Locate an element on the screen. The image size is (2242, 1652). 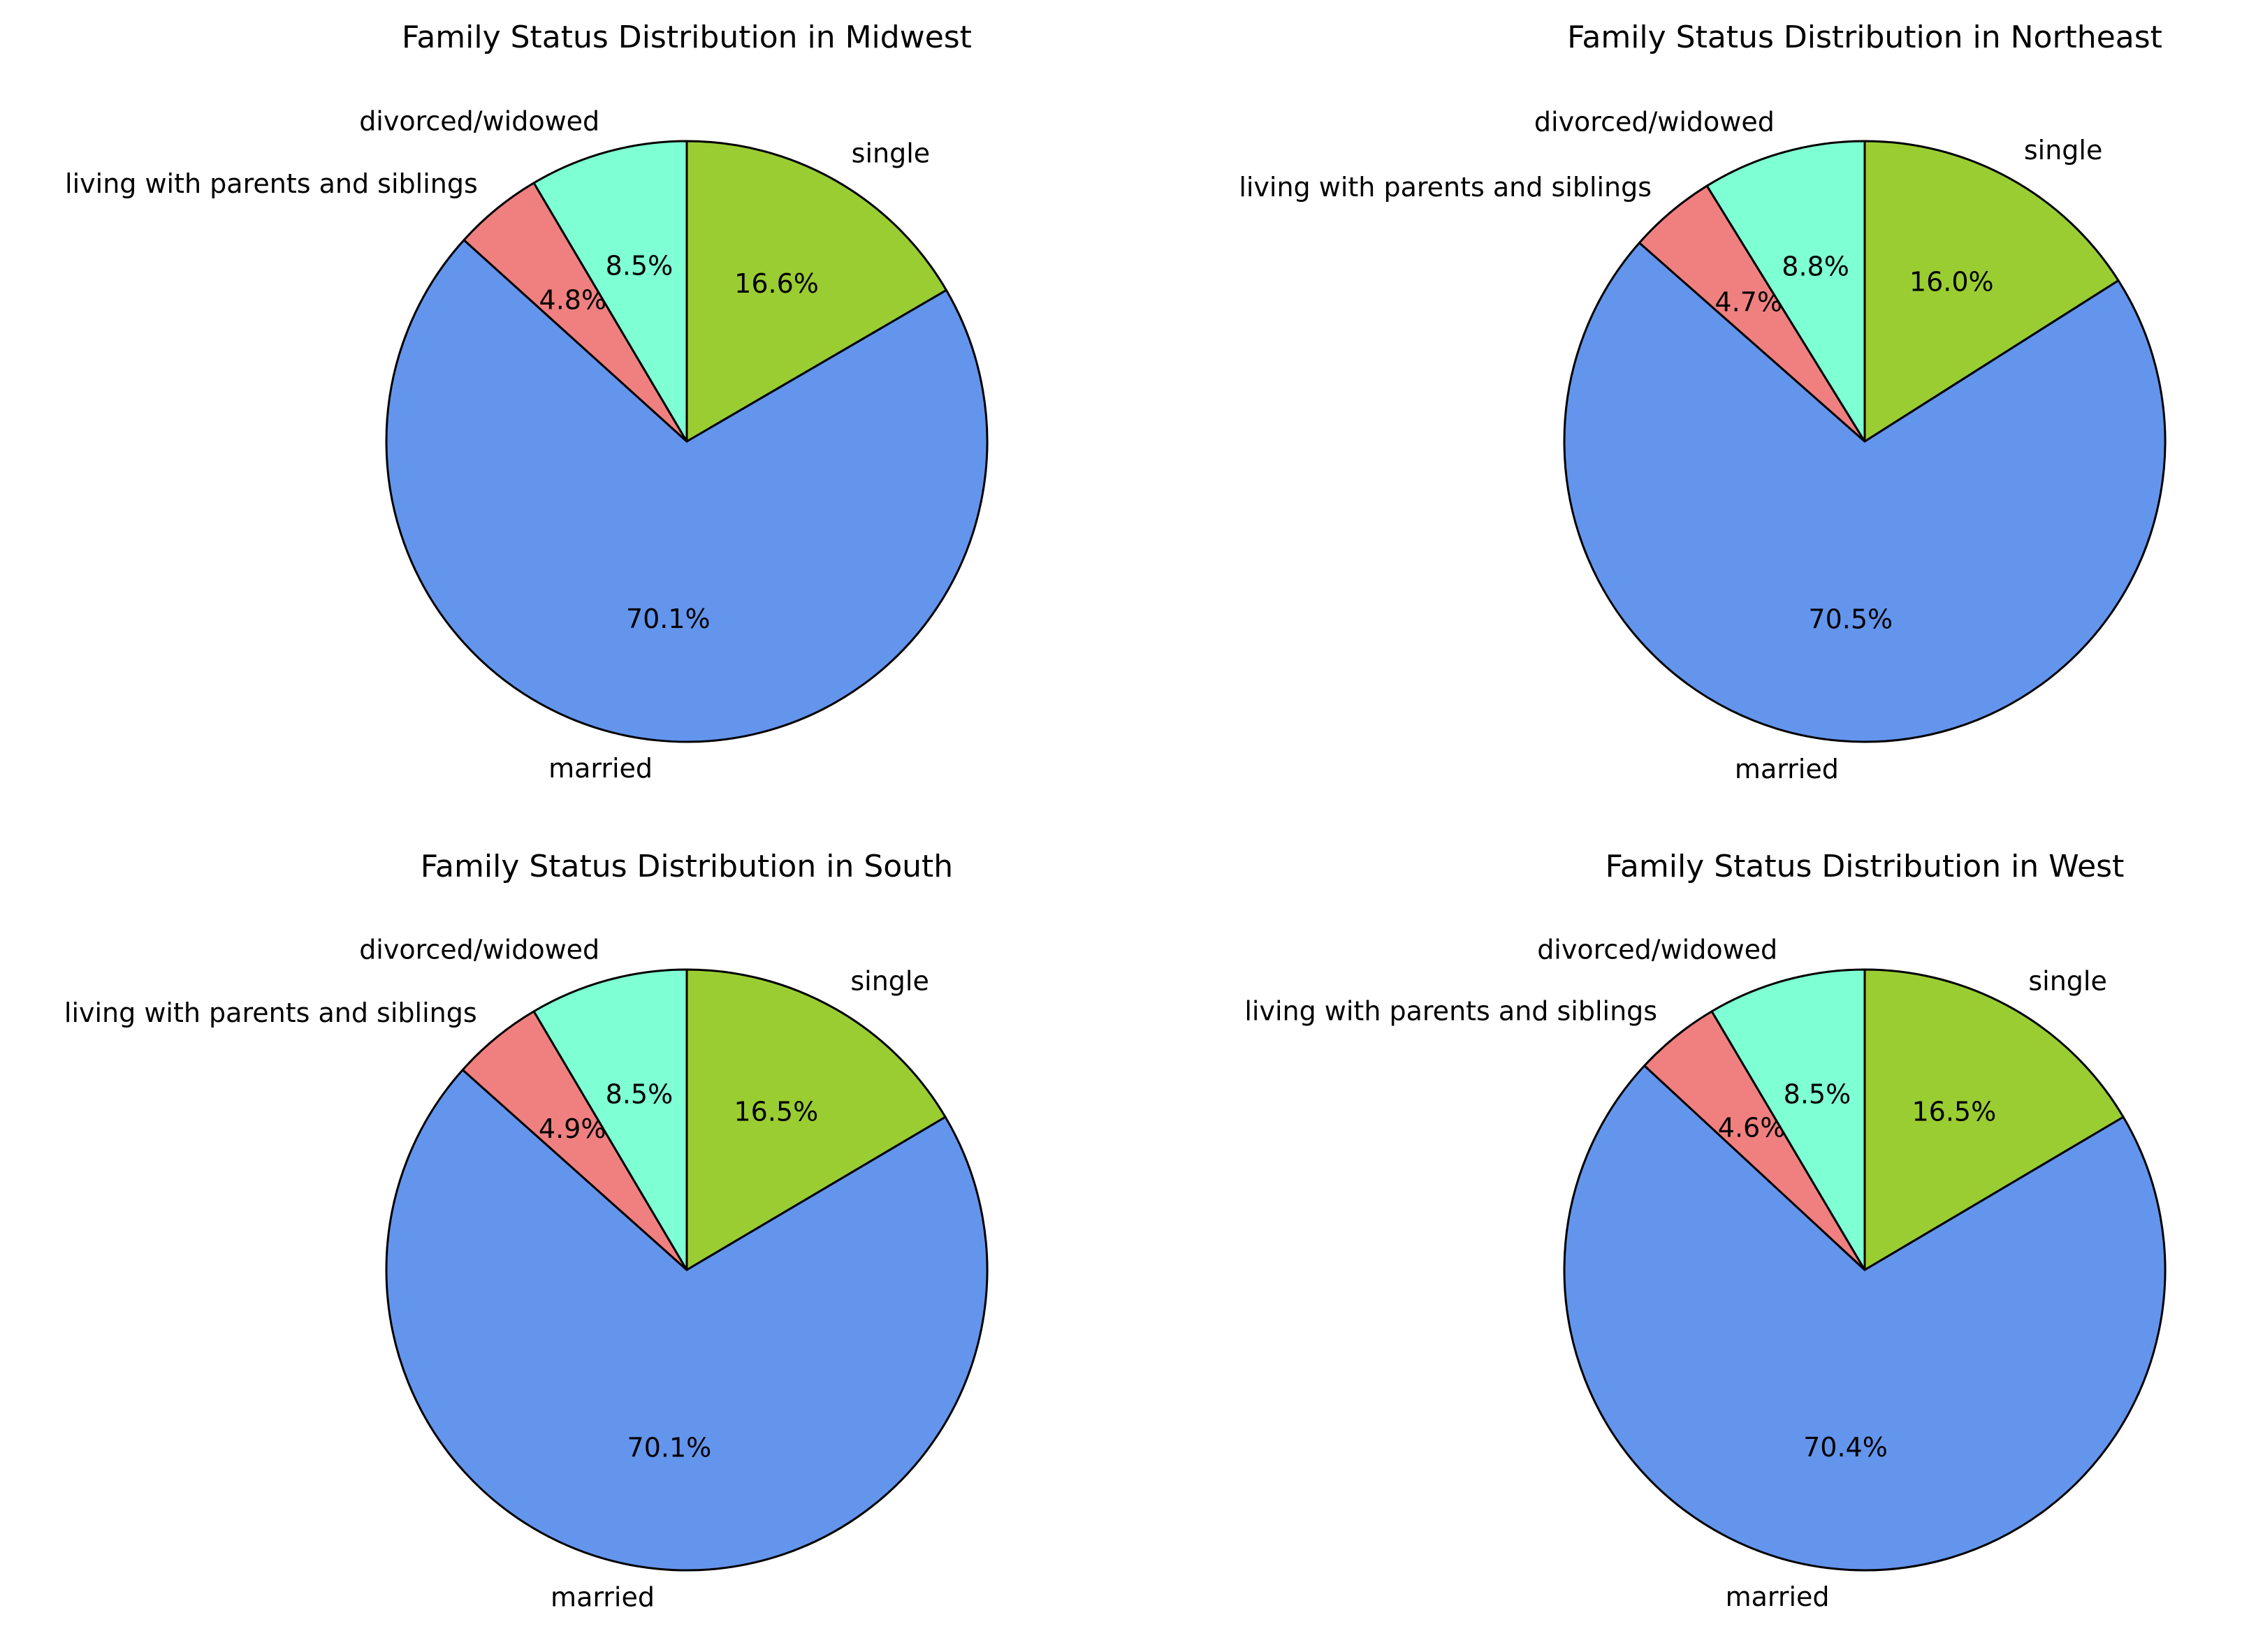
chart-title: Family Status Distribution in Midwest is located at coordinates (687, 37).